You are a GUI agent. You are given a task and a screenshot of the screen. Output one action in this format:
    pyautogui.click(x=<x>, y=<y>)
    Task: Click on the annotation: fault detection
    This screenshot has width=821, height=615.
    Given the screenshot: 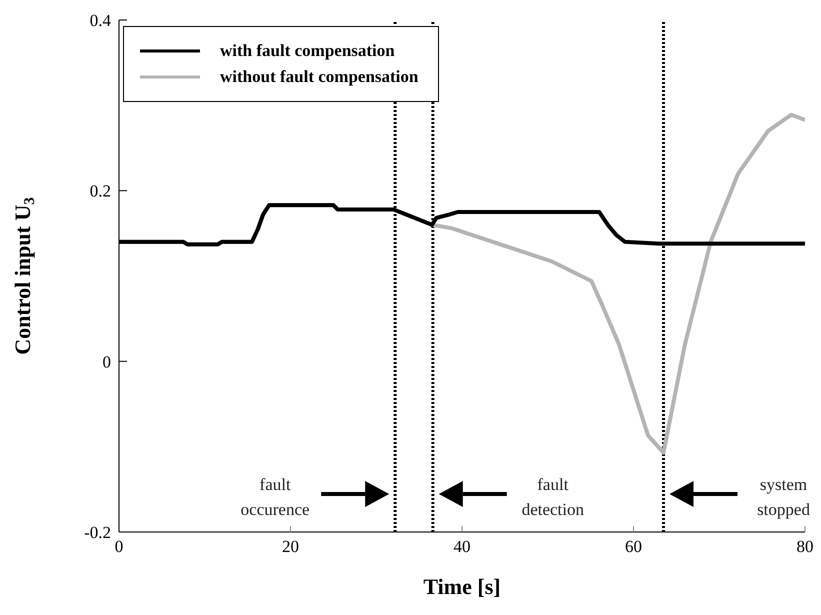 What is the action you would take?
    pyautogui.click(x=553, y=497)
    